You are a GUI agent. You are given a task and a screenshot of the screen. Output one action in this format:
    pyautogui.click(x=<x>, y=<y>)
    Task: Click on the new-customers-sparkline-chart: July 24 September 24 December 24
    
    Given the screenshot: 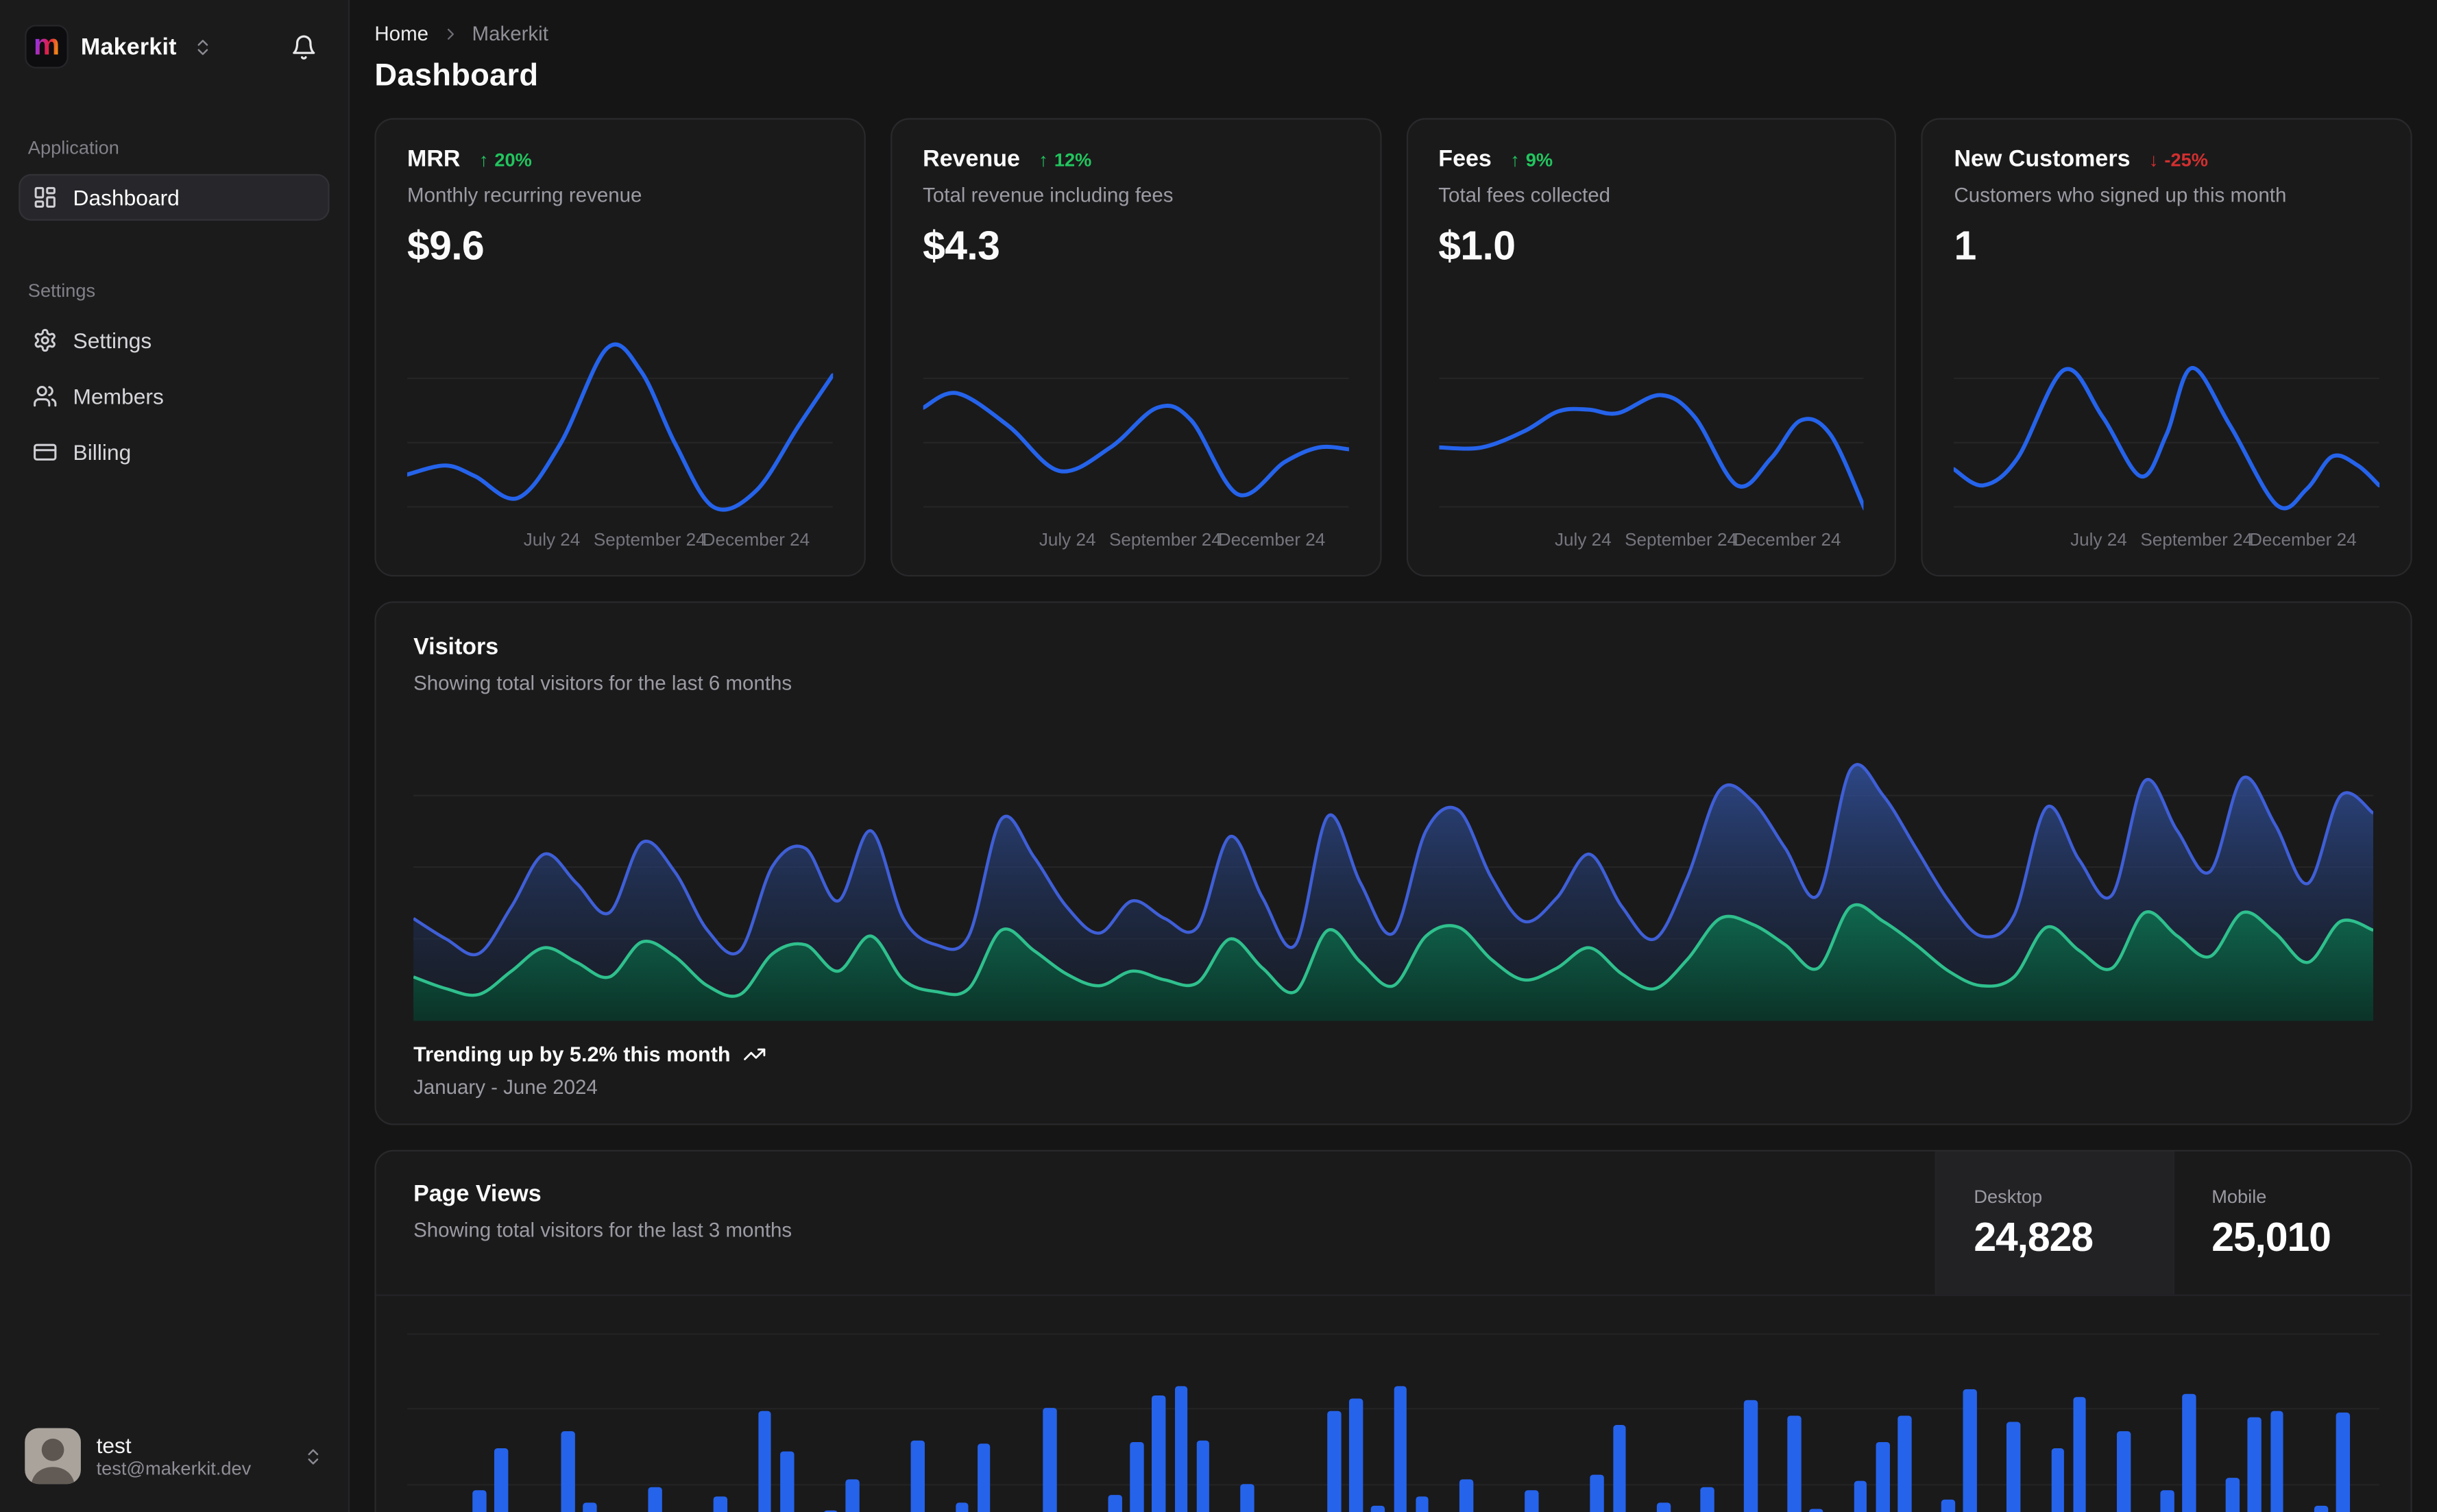 What is the action you would take?
    pyautogui.click(x=2167, y=442)
    